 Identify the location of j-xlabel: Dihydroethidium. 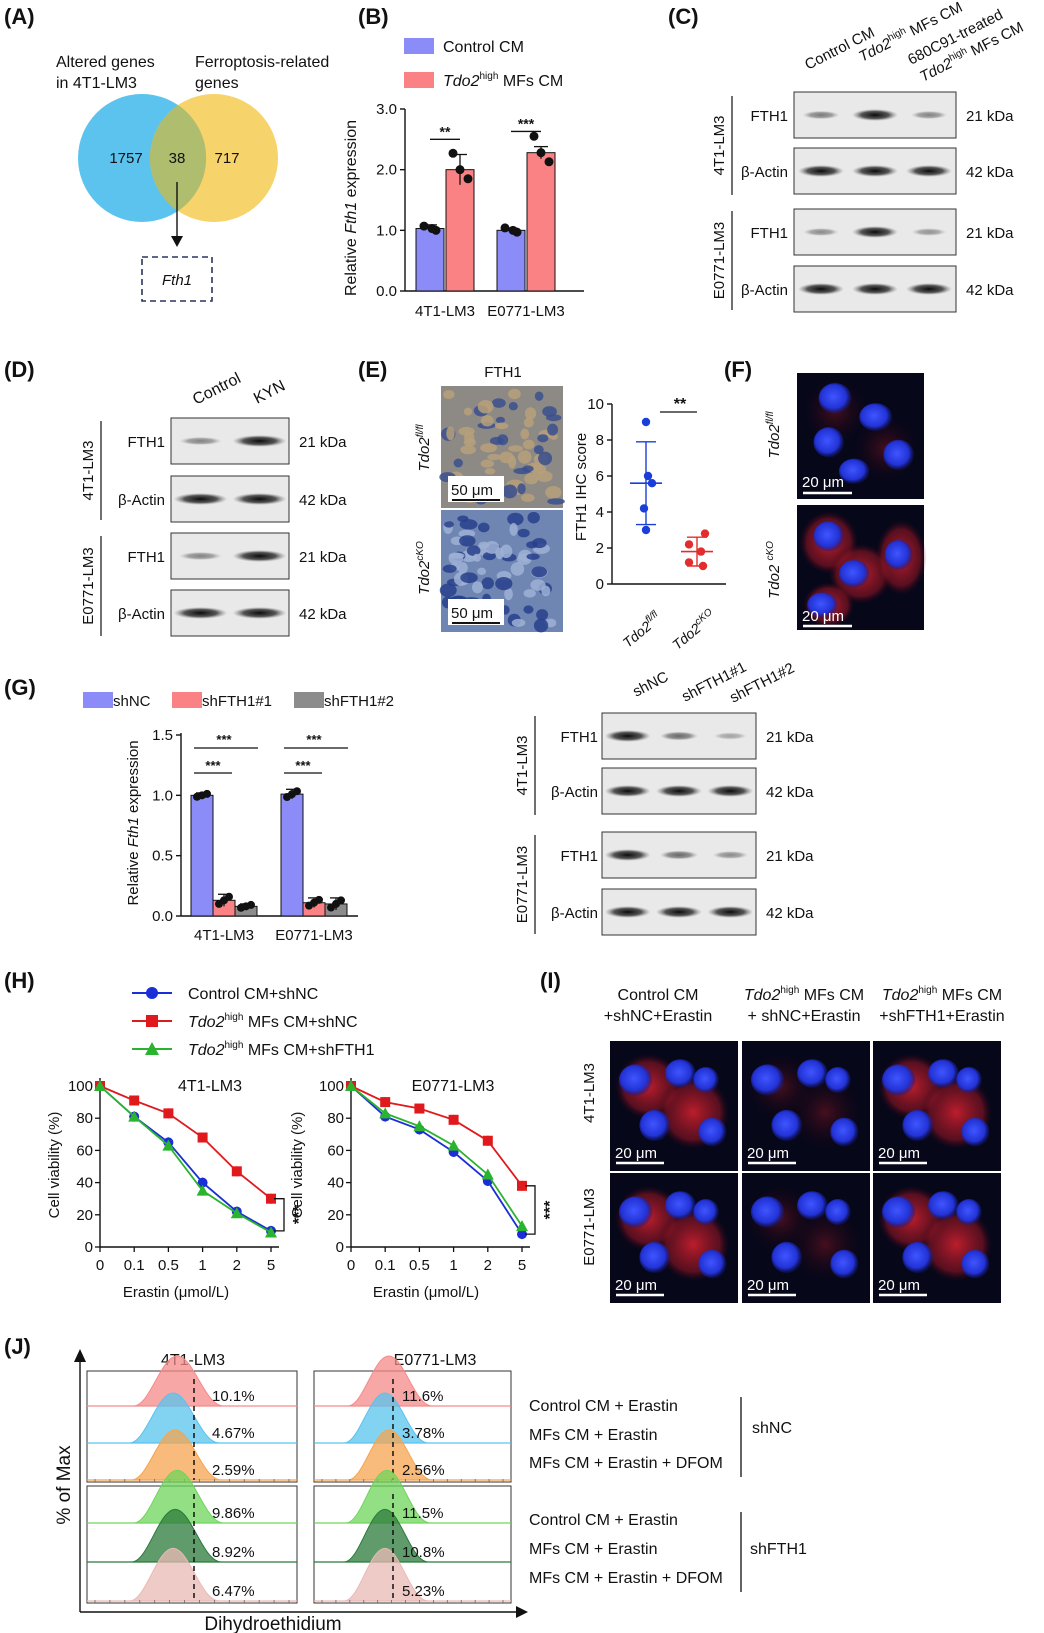
(272, 1623).